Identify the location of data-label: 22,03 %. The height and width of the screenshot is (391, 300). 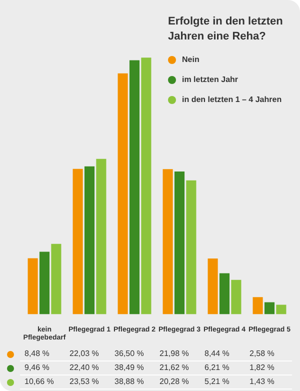
(84, 353).